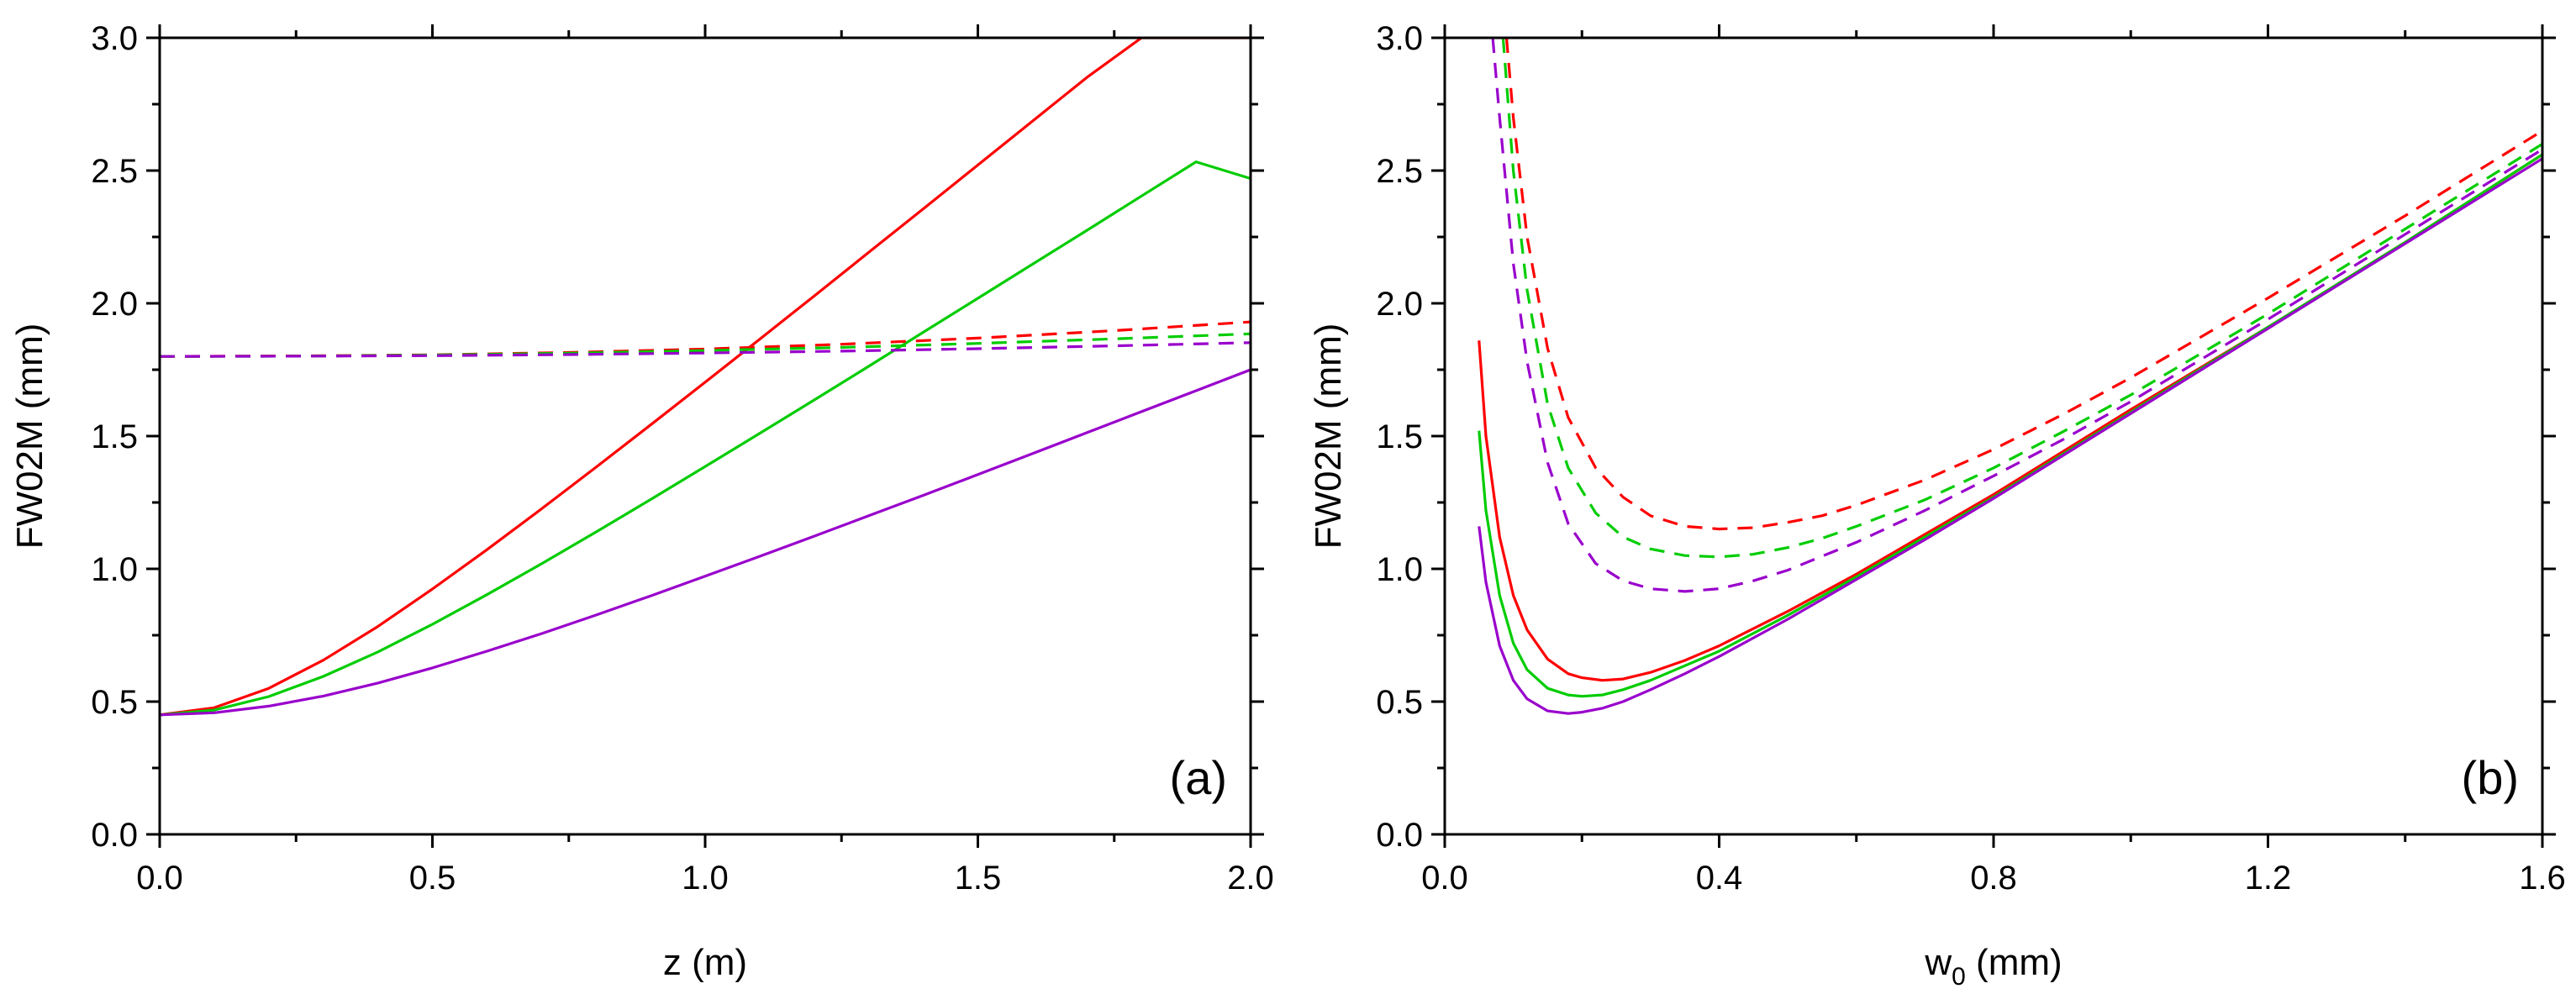 This screenshot has width=2576, height=994. I want to click on series-line-green-dashed, so click(705, 345).